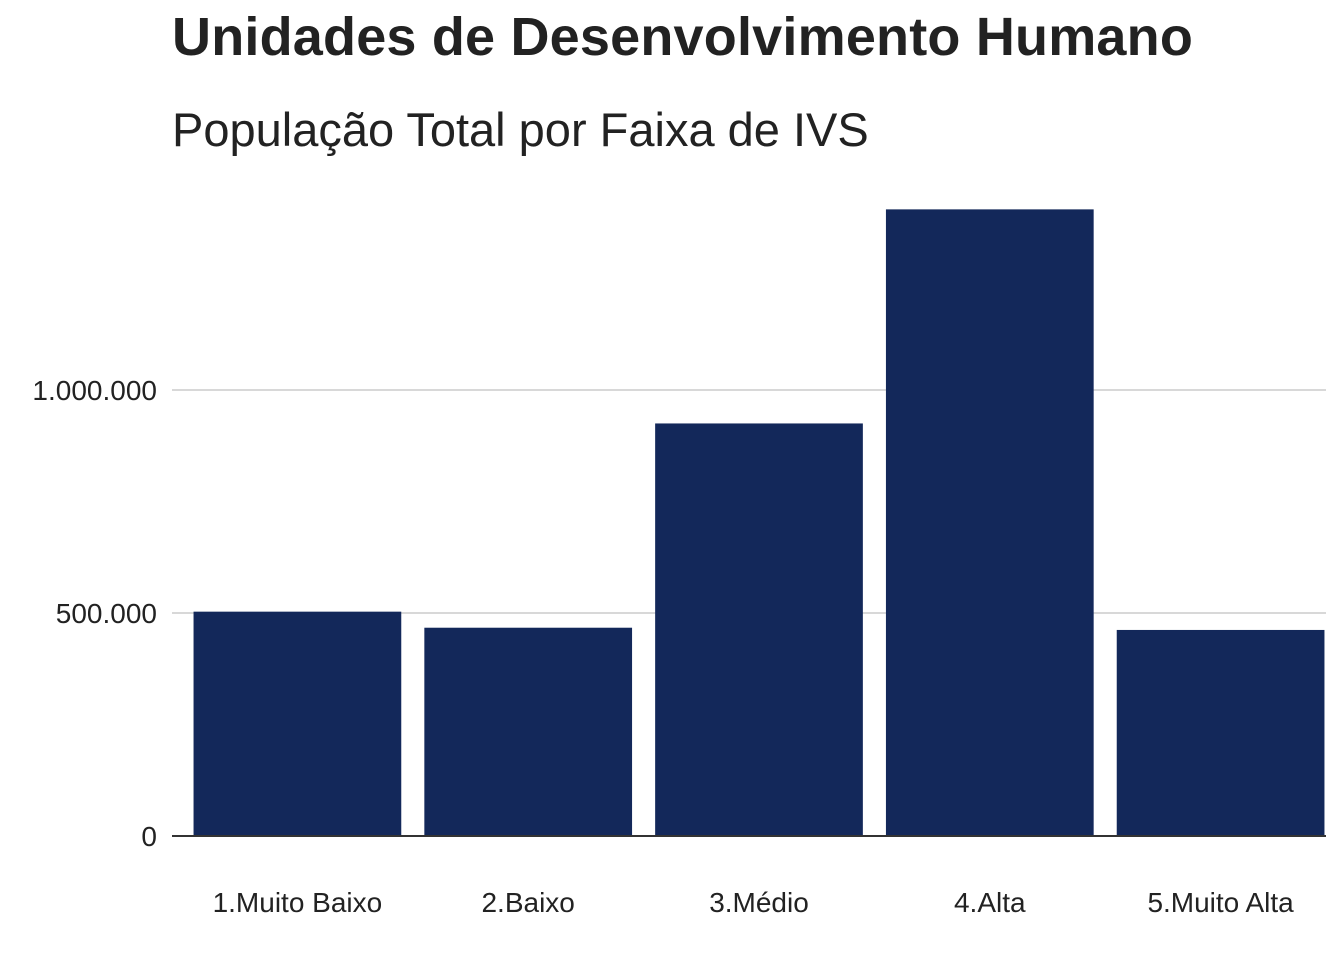  Describe the element at coordinates (759, 902) in the screenshot. I see `x-tick-label: 3.Médio` at that location.